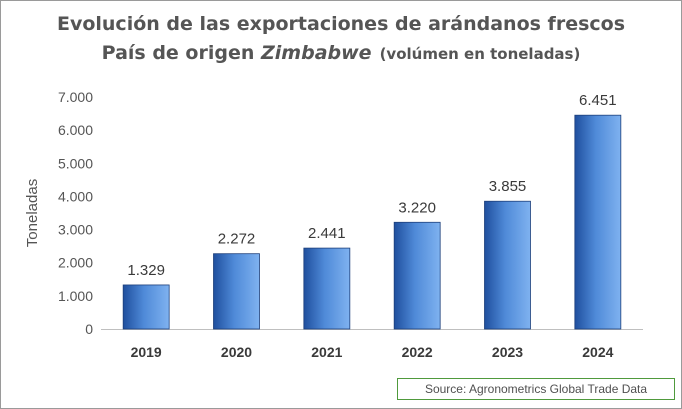 Image resolution: width=682 pixels, height=409 pixels. What do you see at coordinates (32, 213) in the screenshot?
I see `y-axis-title: Toneladas` at bounding box center [32, 213].